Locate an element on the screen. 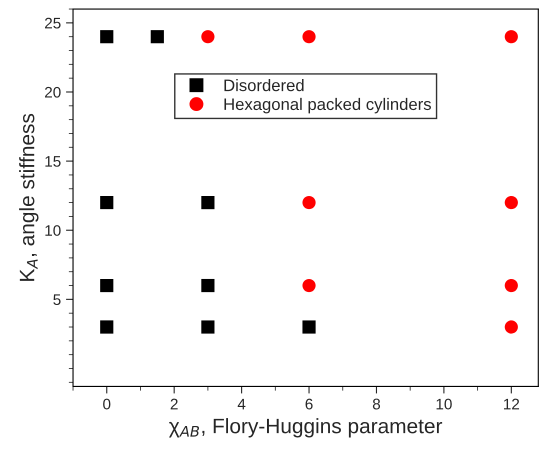 This screenshot has height=452, width=541. x-tick-label: 6 is located at coordinates (309, 404).